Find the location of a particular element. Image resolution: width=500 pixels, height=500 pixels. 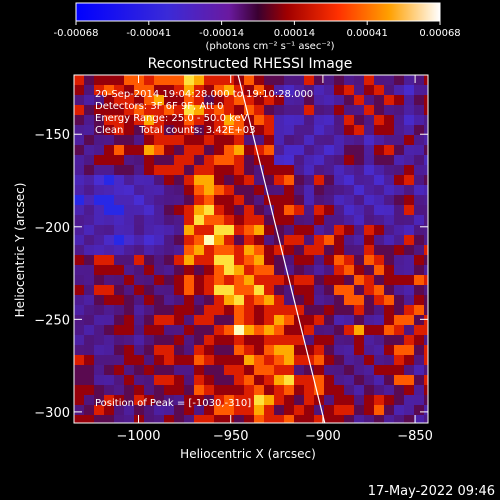

colorbar-tick-label: 0.00068 is located at coordinates (439, 33).